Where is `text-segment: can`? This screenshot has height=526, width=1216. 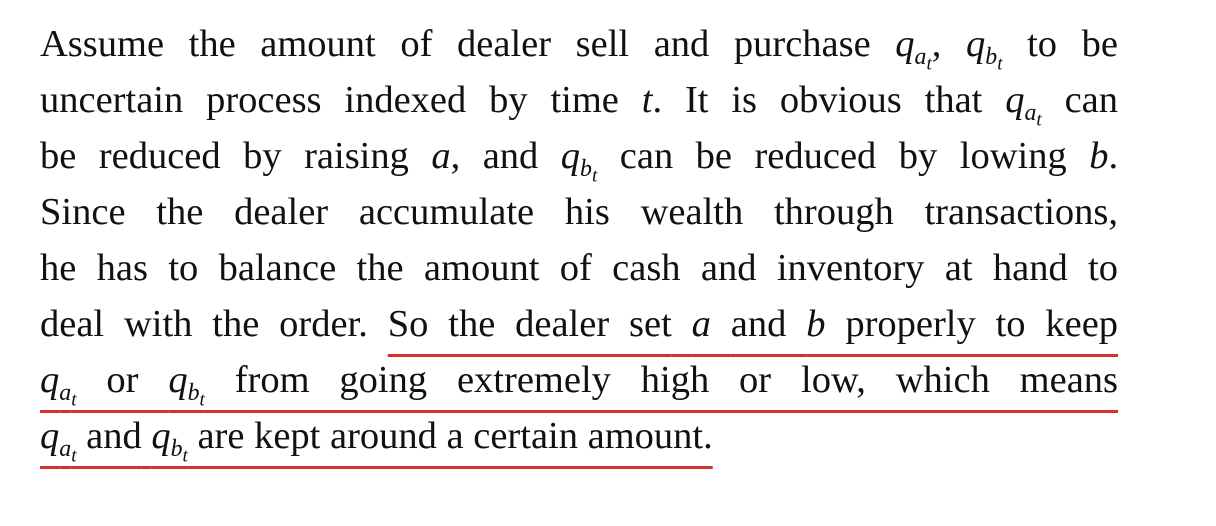
text-segment: can is located at coordinates (1091, 100).